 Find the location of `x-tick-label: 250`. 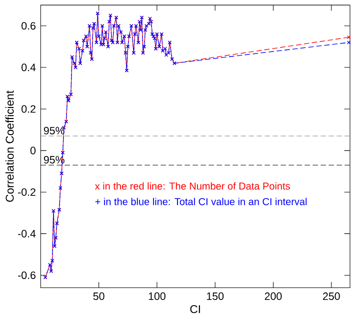

x-tick-label: 250 is located at coordinates (331, 296).